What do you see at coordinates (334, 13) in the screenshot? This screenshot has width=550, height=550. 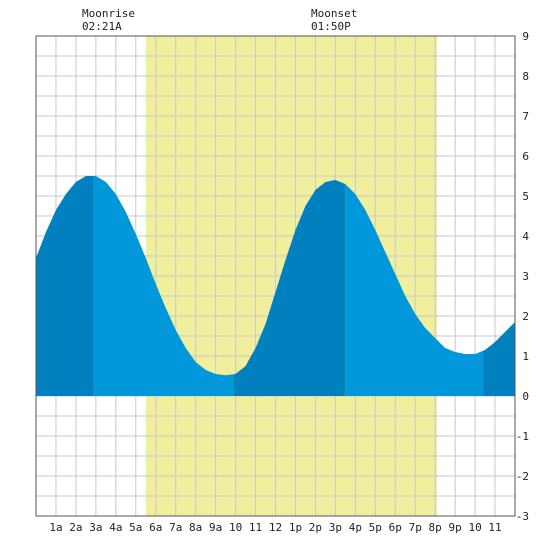 I see `moonset-label: Moonset` at bounding box center [334, 13].